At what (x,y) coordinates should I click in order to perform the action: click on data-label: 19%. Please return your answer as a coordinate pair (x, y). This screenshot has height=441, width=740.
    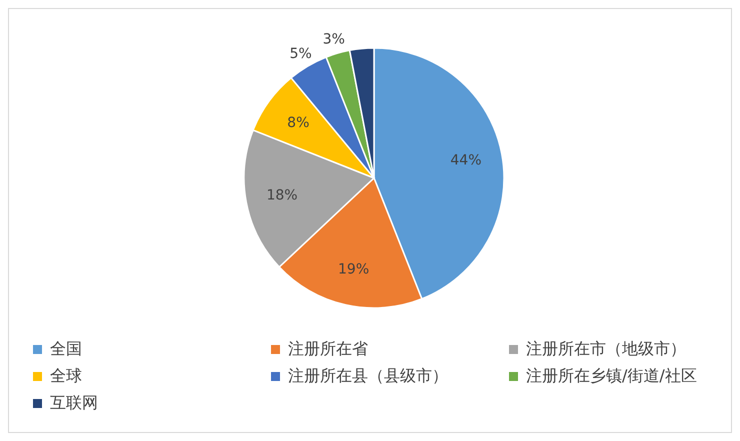
    Looking at the image, I should click on (354, 269).